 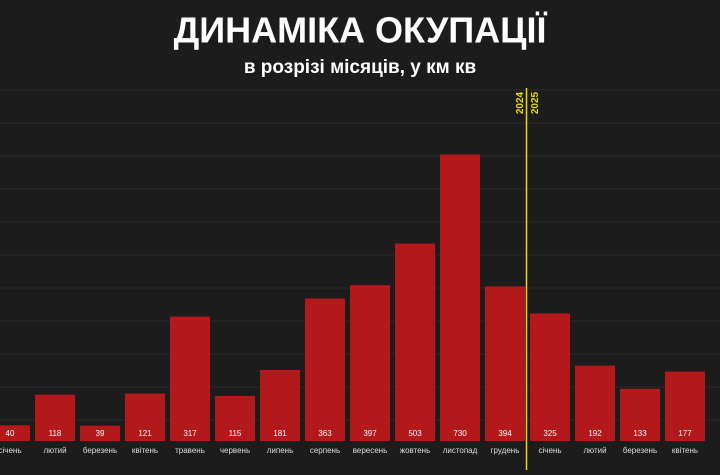 What do you see at coordinates (280, 450) in the screenshot?
I see `x-tick-label: липень` at bounding box center [280, 450].